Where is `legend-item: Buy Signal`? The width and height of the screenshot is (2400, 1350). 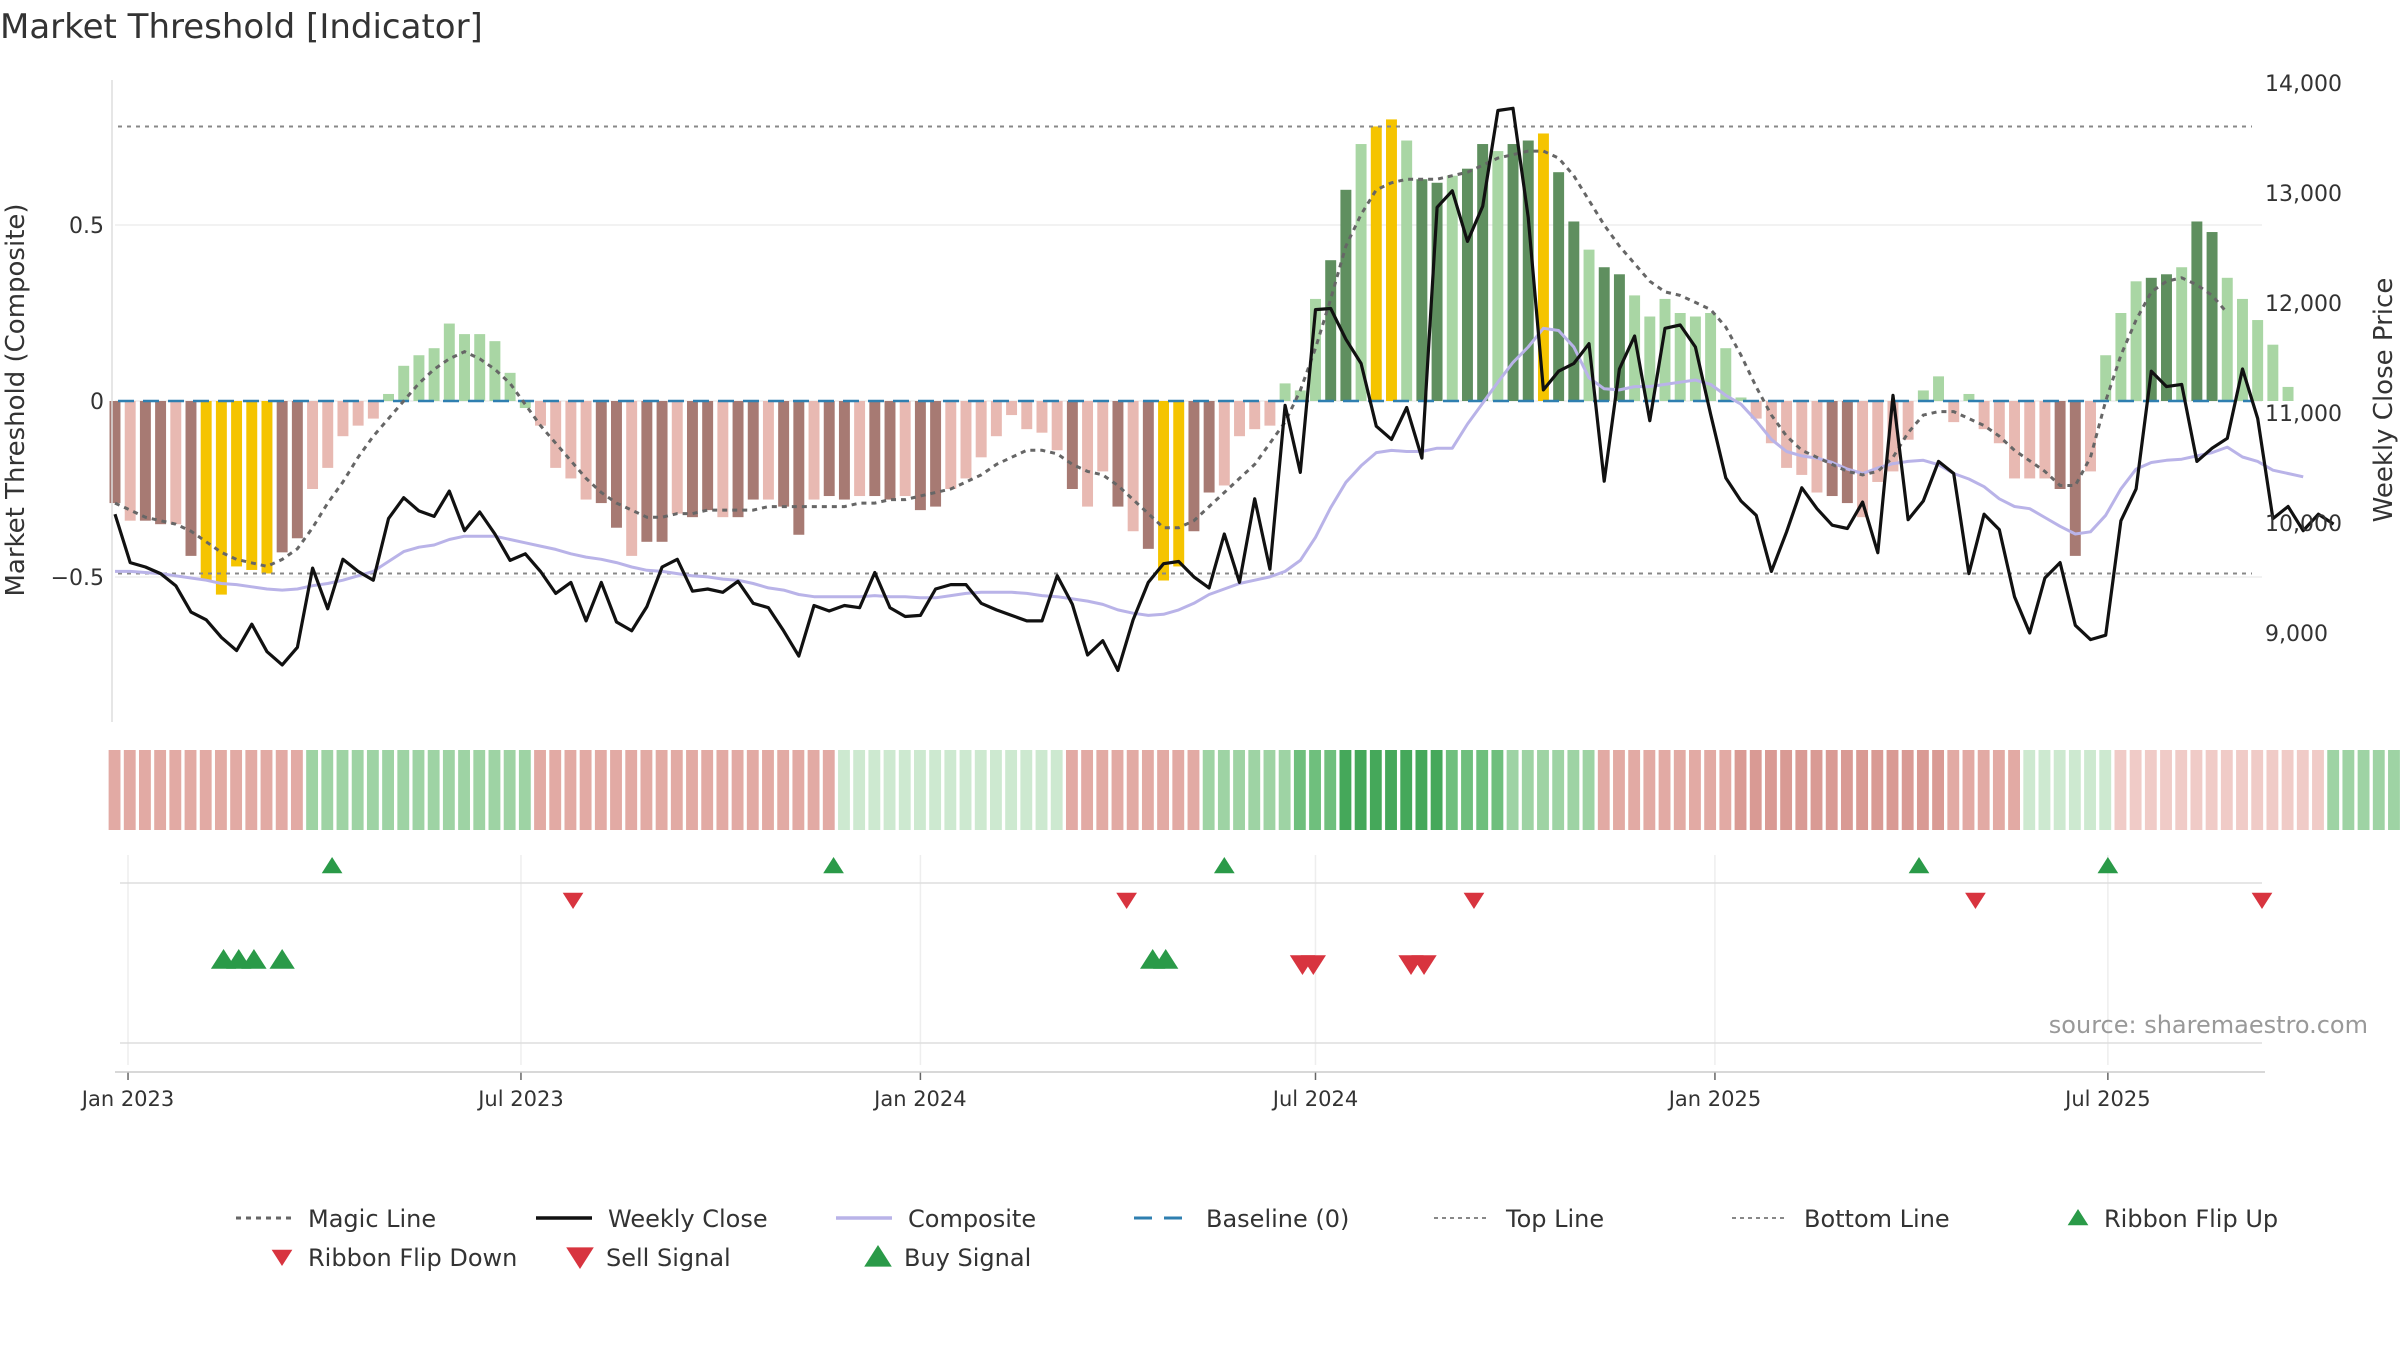 legend-item: Buy Signal is located at coordinates (947, 1258).